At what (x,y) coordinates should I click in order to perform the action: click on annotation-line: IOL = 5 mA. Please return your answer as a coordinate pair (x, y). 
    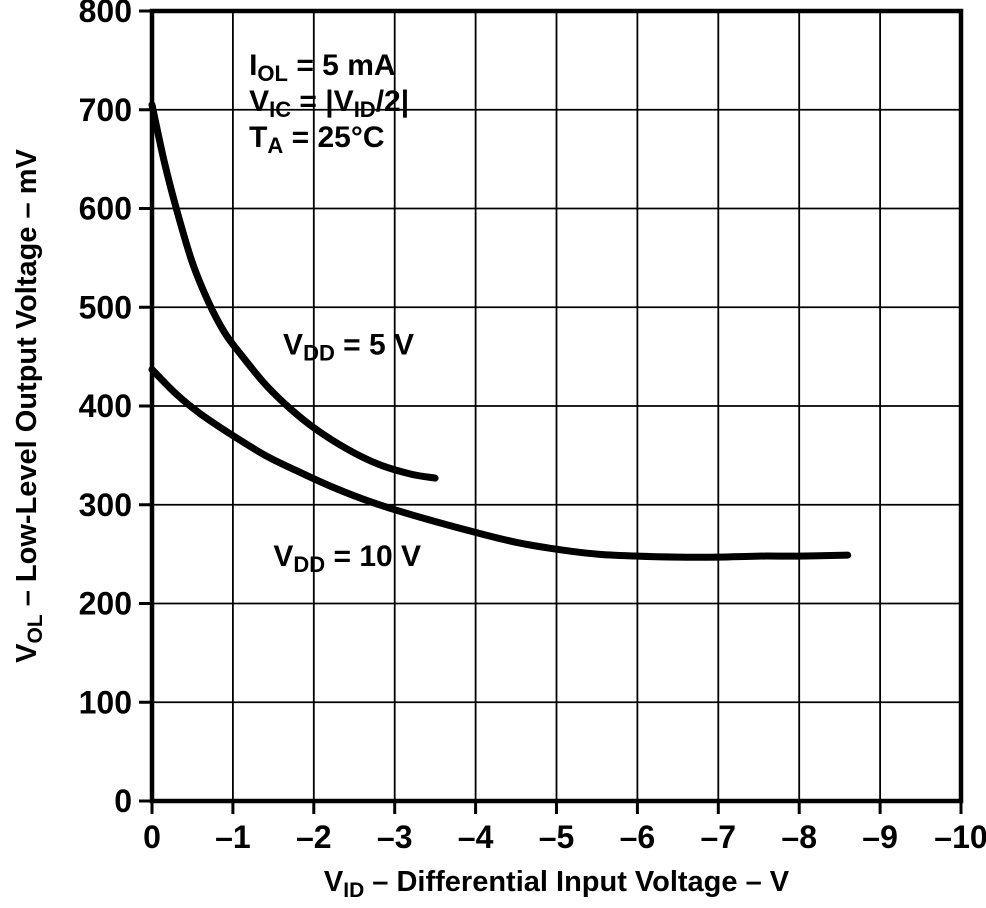
    Looking at the image, I should click on (322, 67).